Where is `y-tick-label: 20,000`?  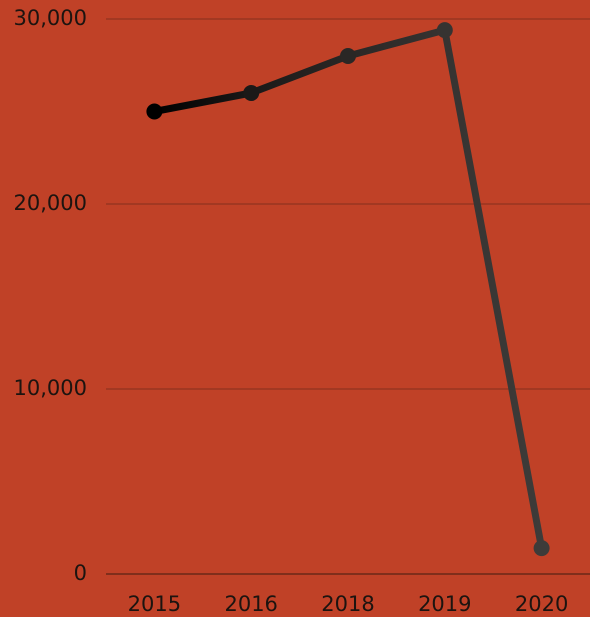 y-tick-label: 20,000 is located at coordinates (50, 203).